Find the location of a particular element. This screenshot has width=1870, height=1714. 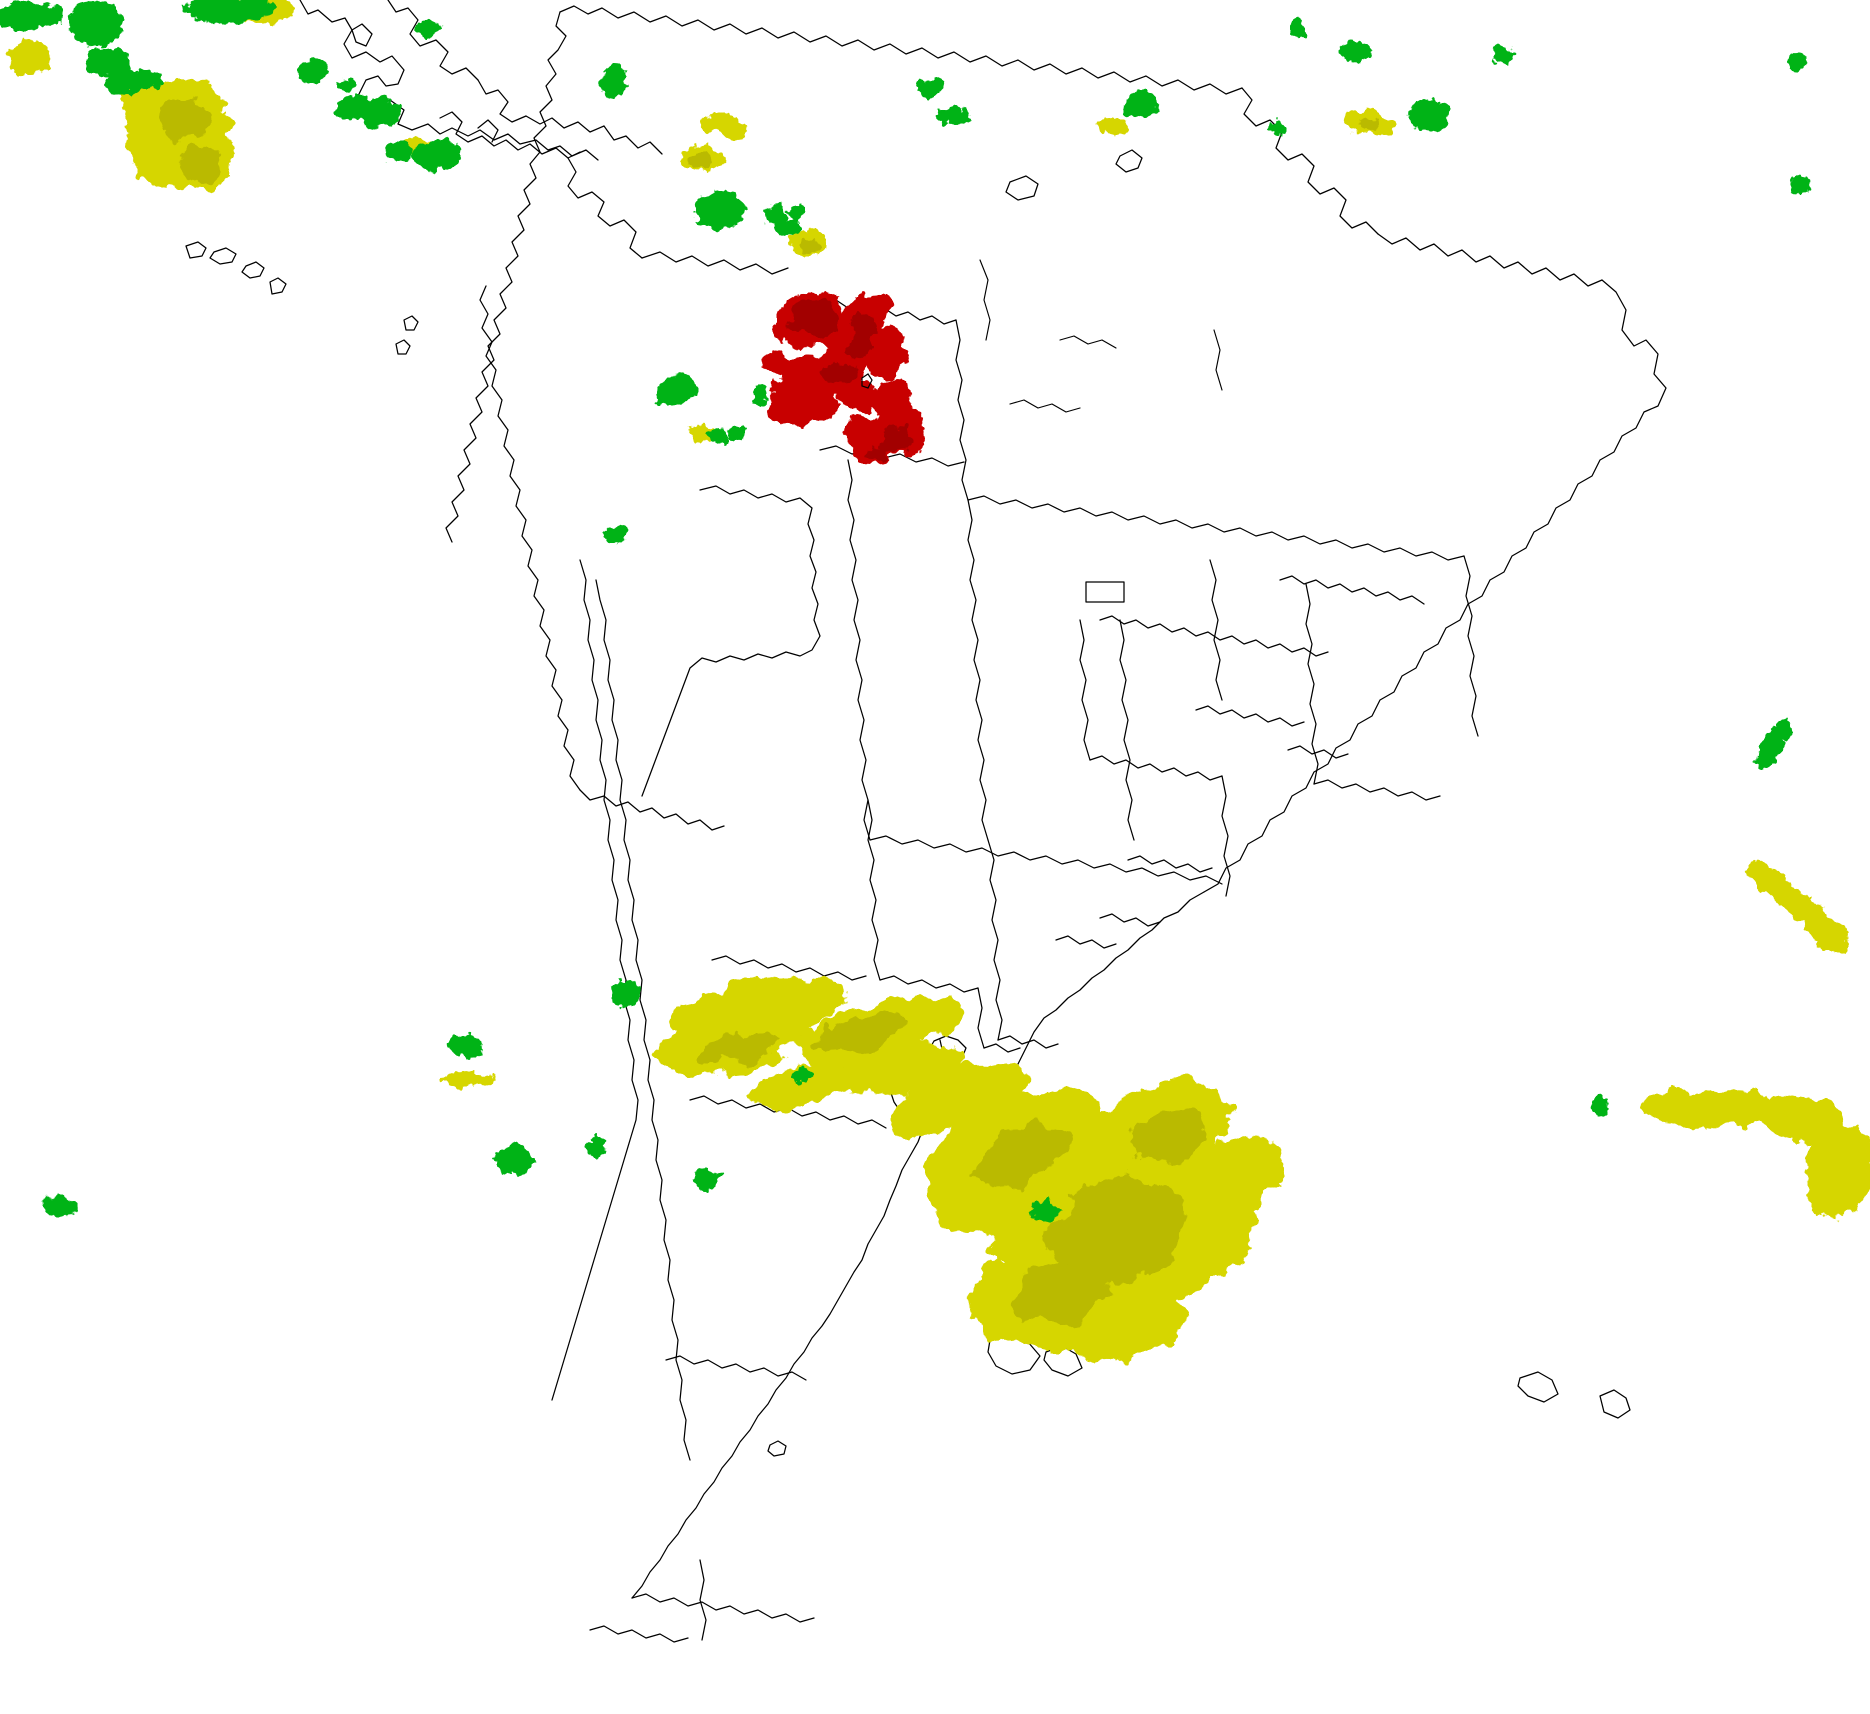

state-border-layer is located at coordinates (1101, 336).